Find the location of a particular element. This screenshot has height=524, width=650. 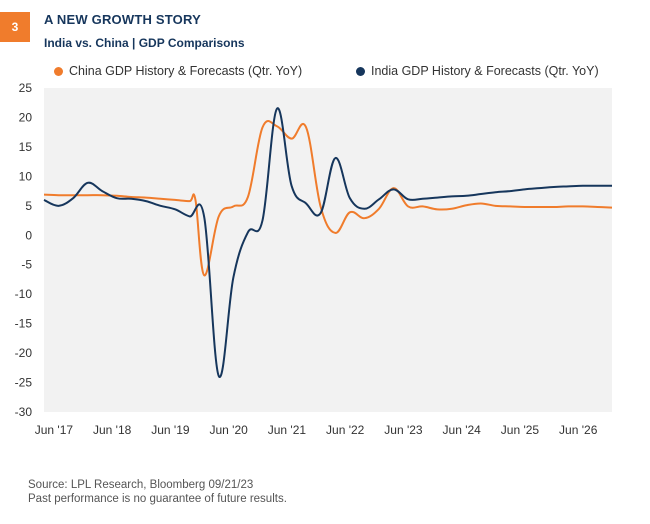

y-tick-label: 10 is located at coordinates (26, 176).